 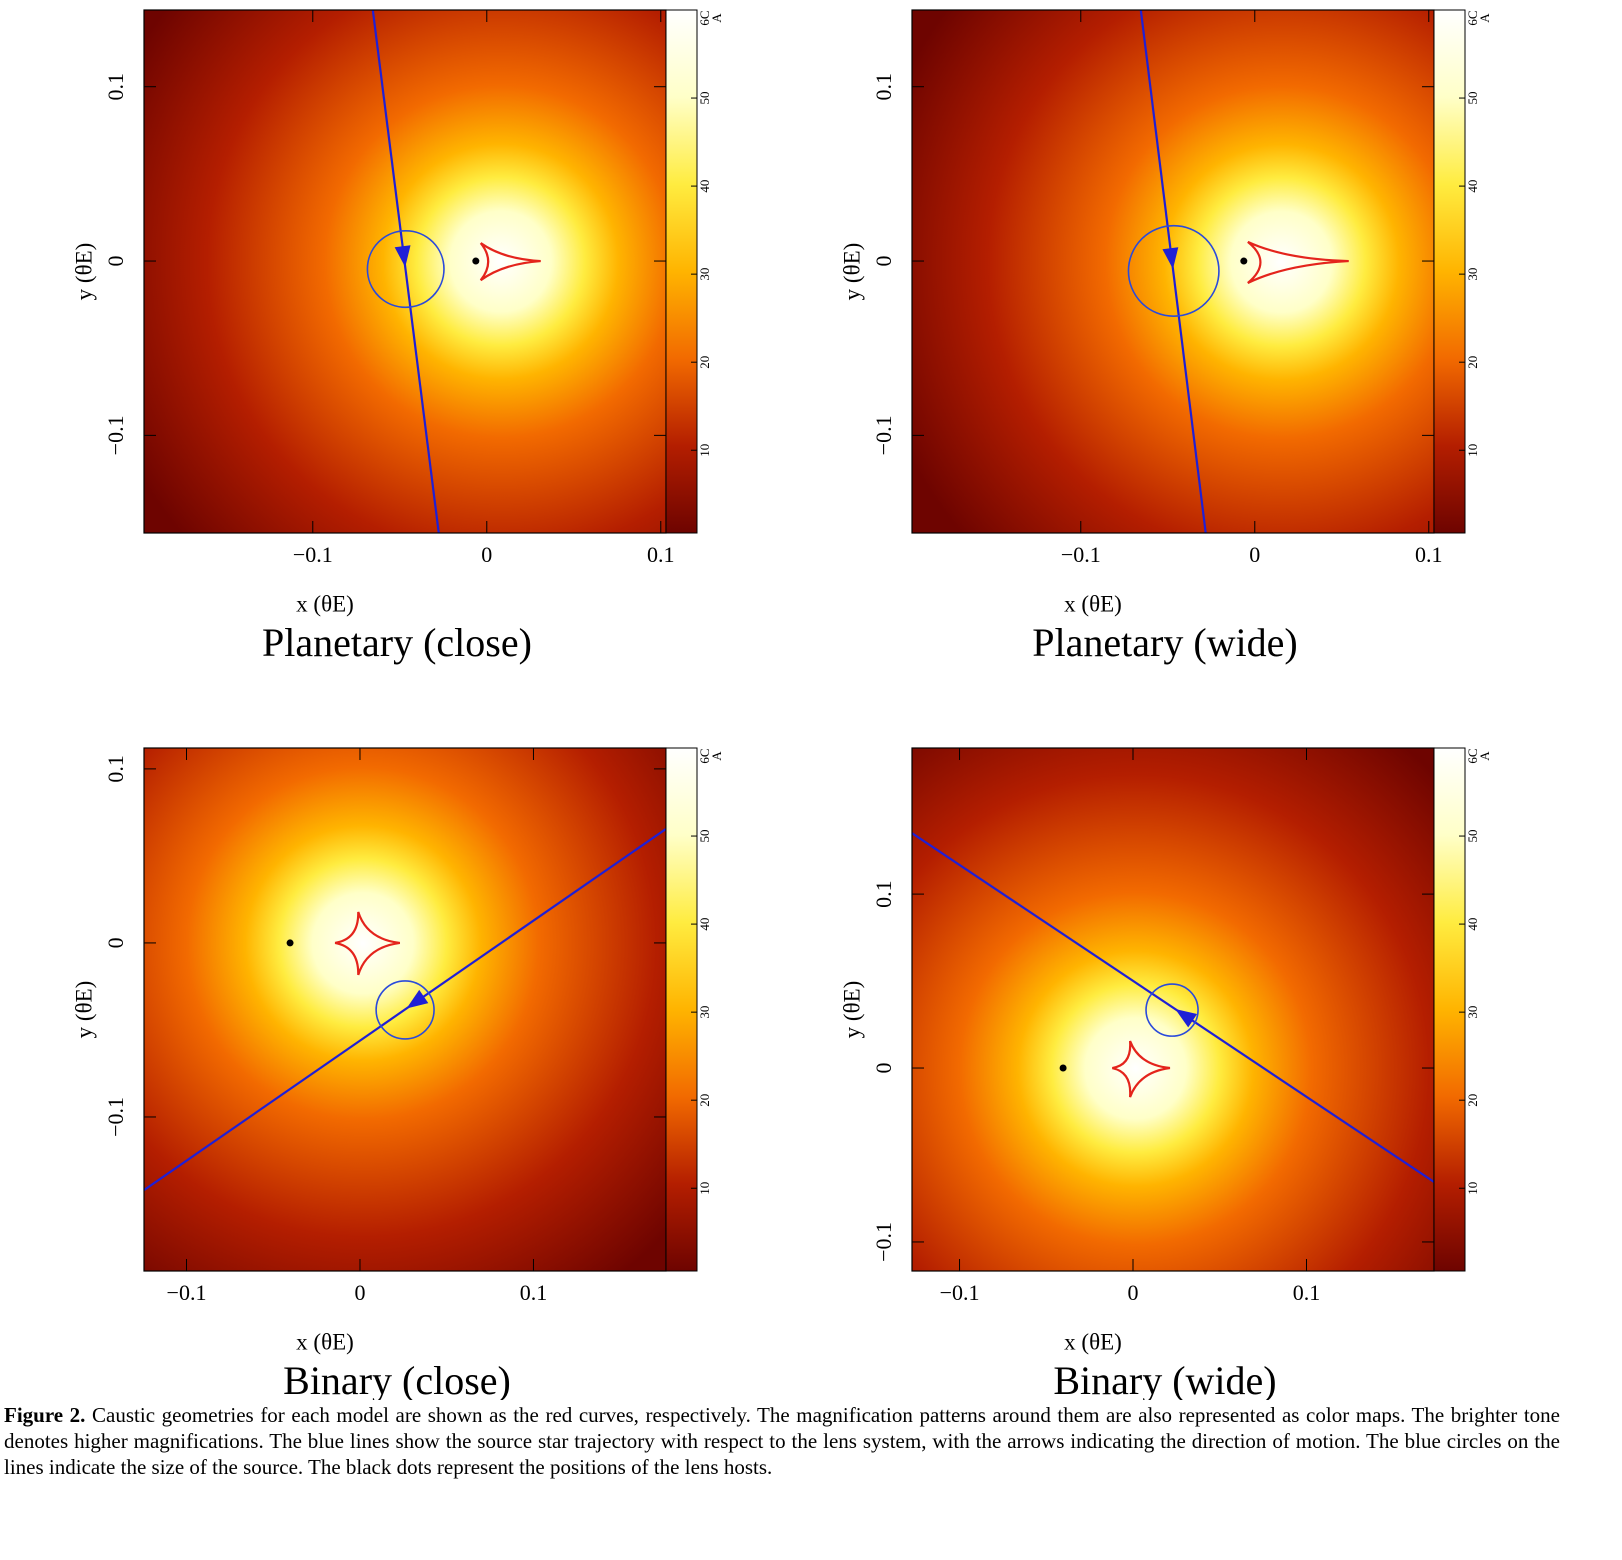 I want to click on magnification-map, so click(x=1173, y=1009).